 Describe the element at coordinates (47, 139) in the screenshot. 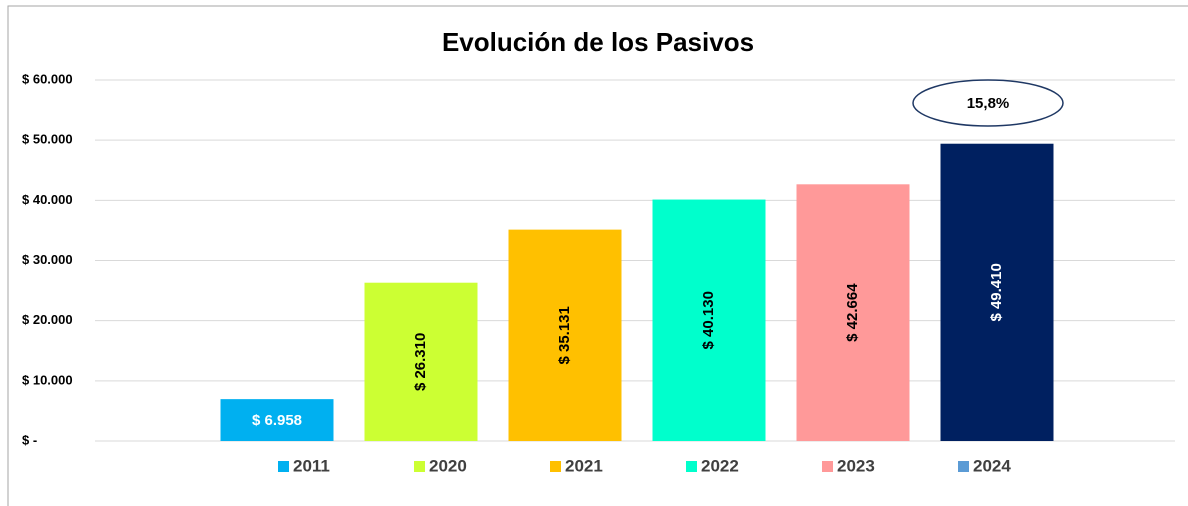

I see `y-tick-label: $ 50.000` at that location.